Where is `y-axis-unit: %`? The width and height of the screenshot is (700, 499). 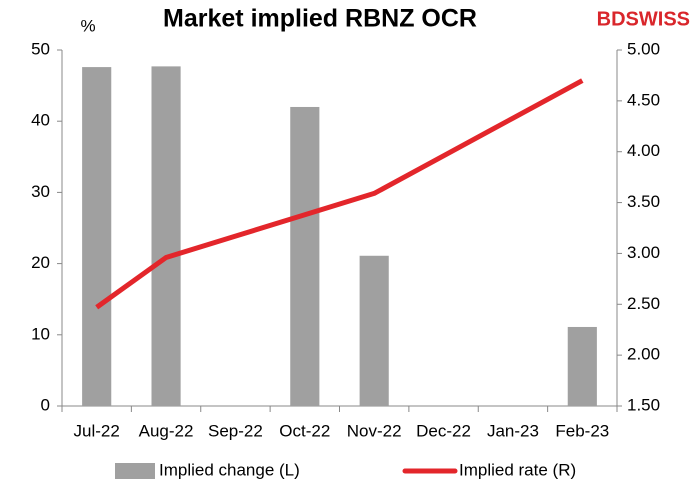 y-axis-unit: % is located at coordinates (87, 25).